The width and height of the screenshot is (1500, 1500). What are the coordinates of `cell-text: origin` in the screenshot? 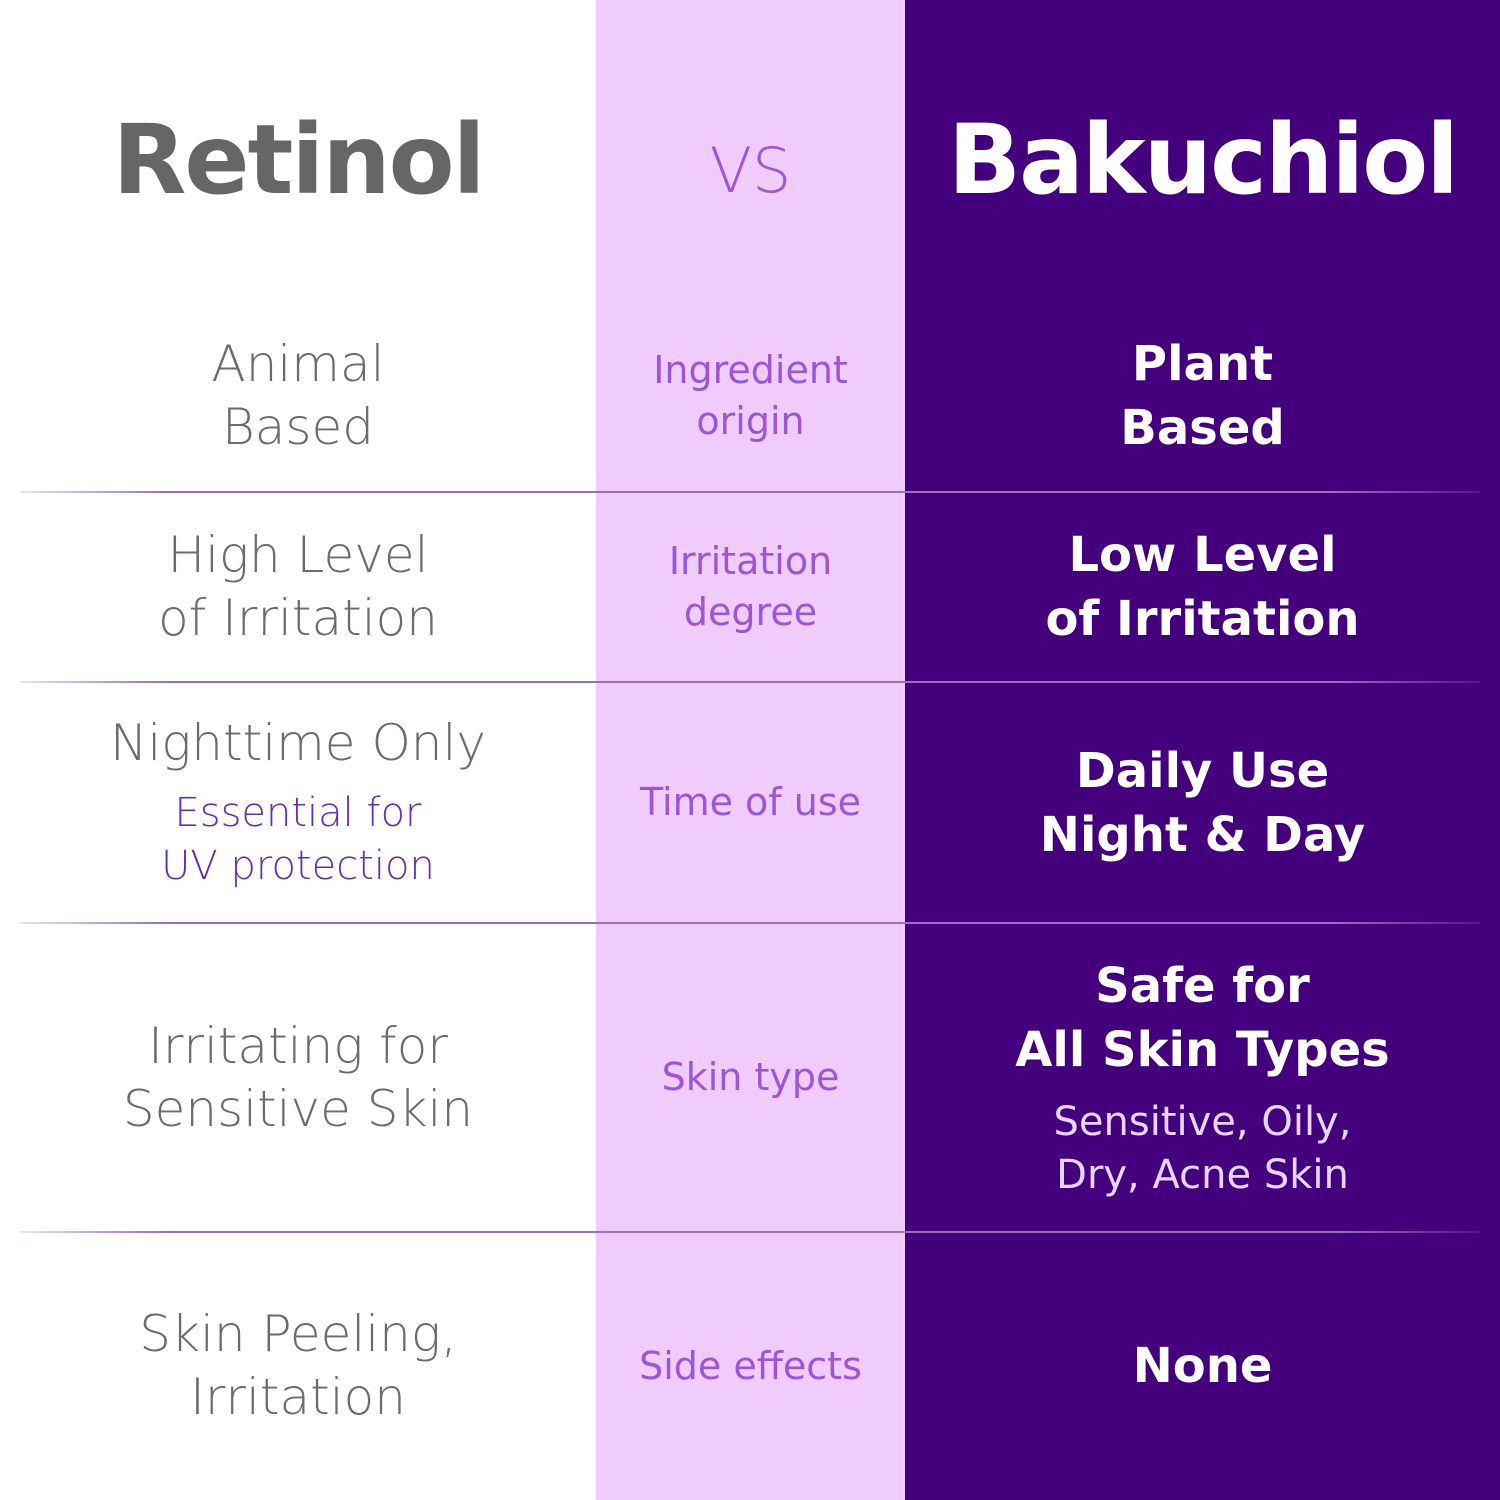 It's located at (750, 421).